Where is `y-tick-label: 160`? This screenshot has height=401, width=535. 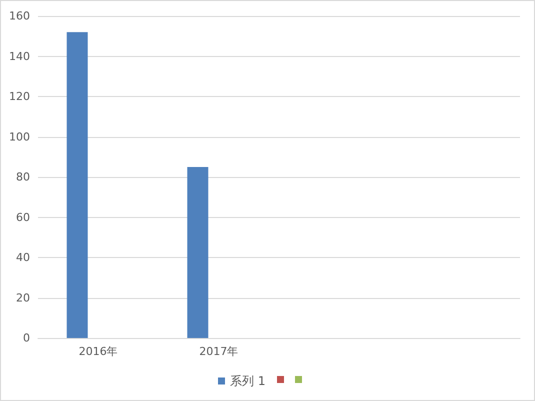 y-tick-label: 160 is located at coordinates (19, 16).